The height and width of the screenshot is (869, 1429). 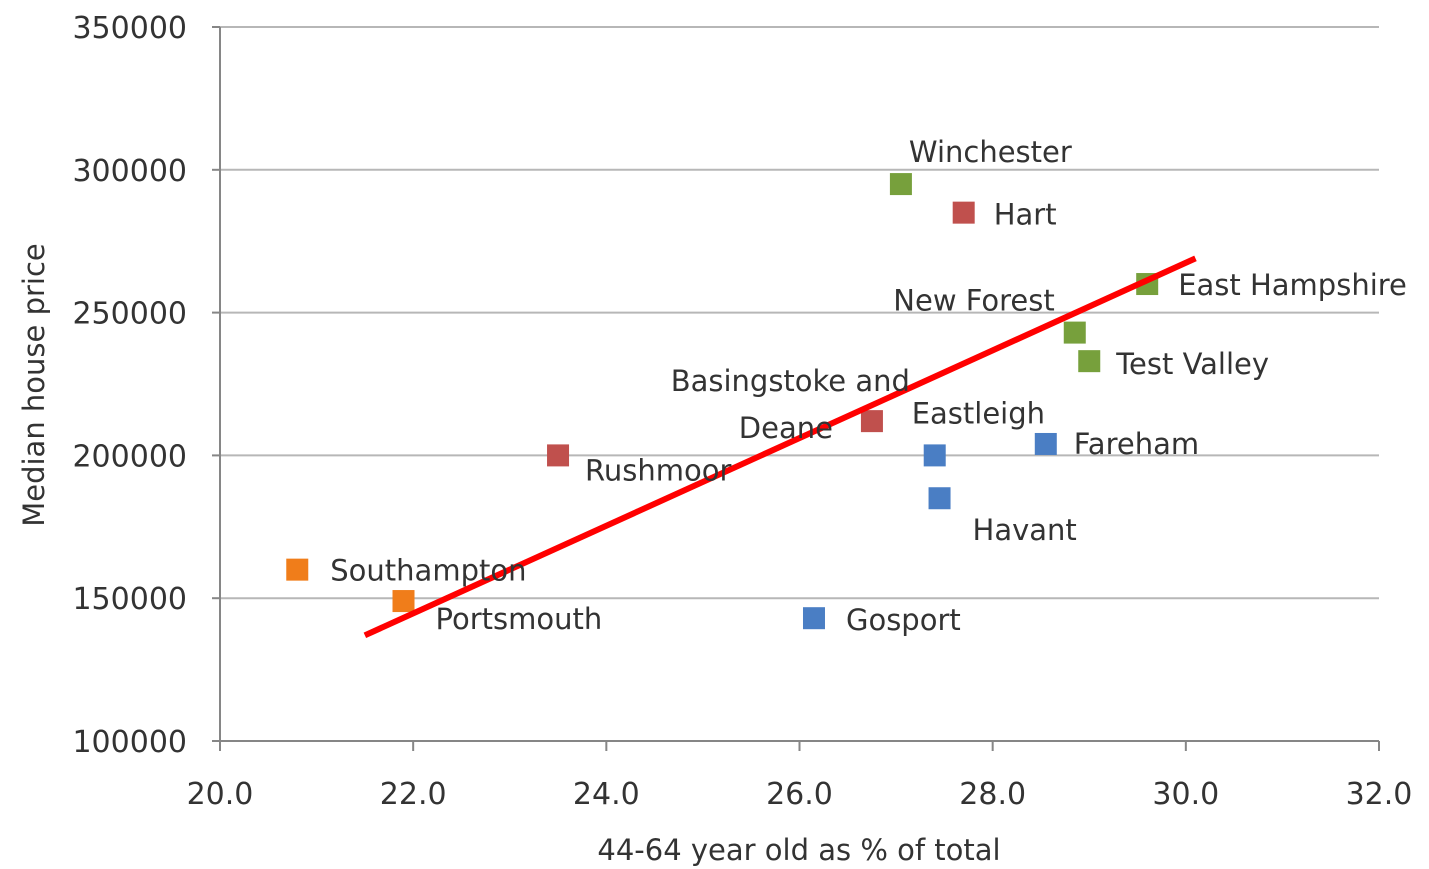 What do you see at coordinates (990, 152) in the screenshot?
I see `point-label-winchester: Winchester` at bounding box center [990, 152].